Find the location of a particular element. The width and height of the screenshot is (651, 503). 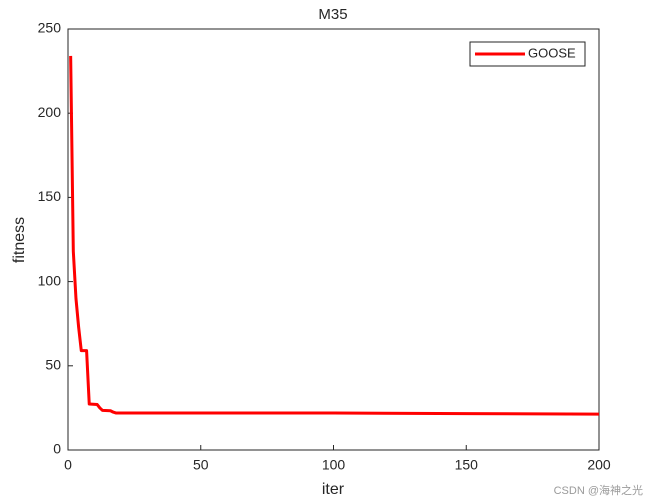

y-axis-label: fitness is located at coordinates (19, 240).